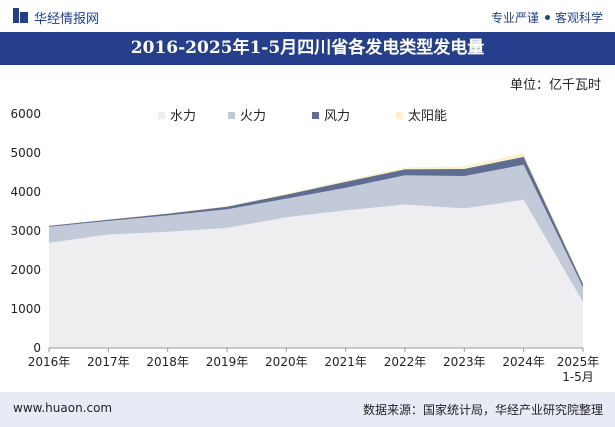  I want to click on chart-title: 2016-2025年1-5月四川省各发电类型发电量, so click(307, 48).